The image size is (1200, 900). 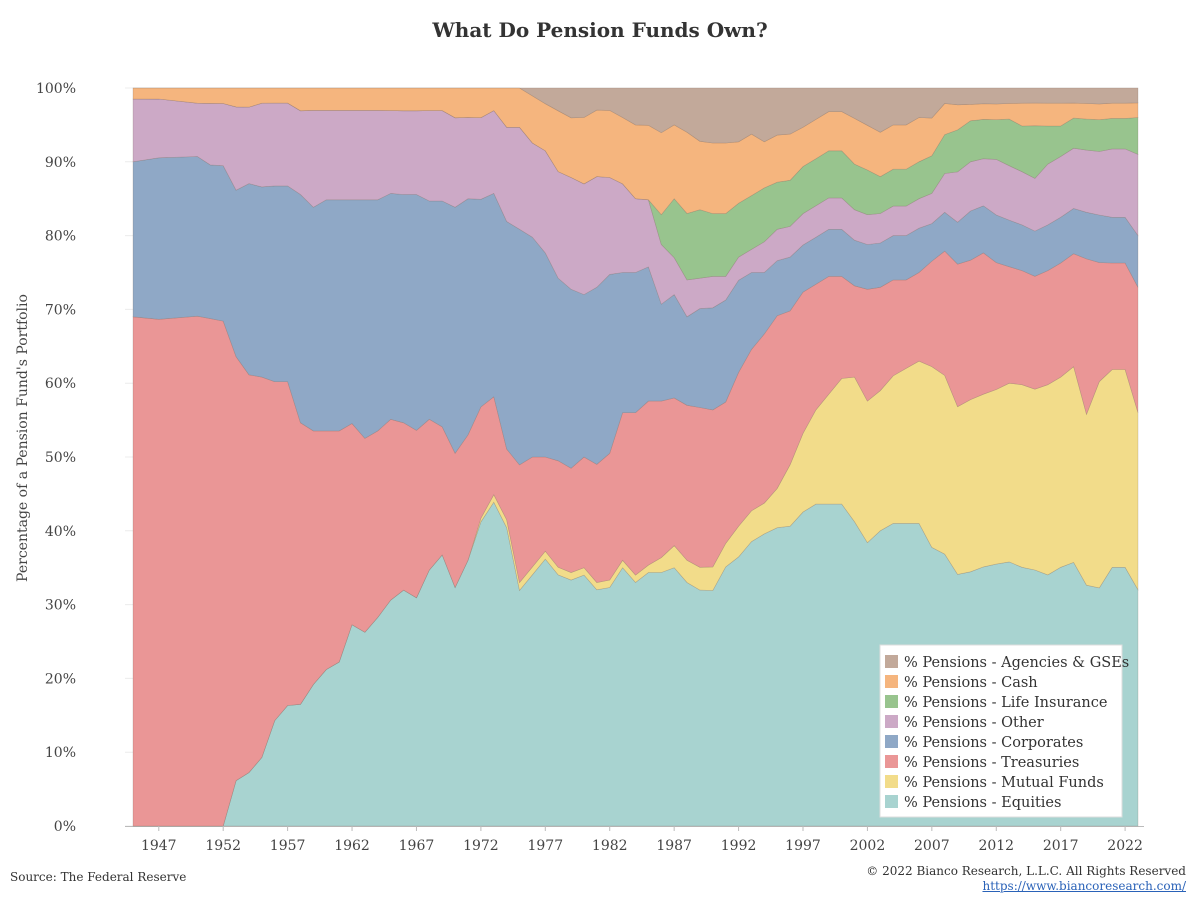 What do you see at coordinates (599, 30) in the screenshot?
I see `chart-title: What Do Pension Funds Own?` at bounding box center [599, 30].